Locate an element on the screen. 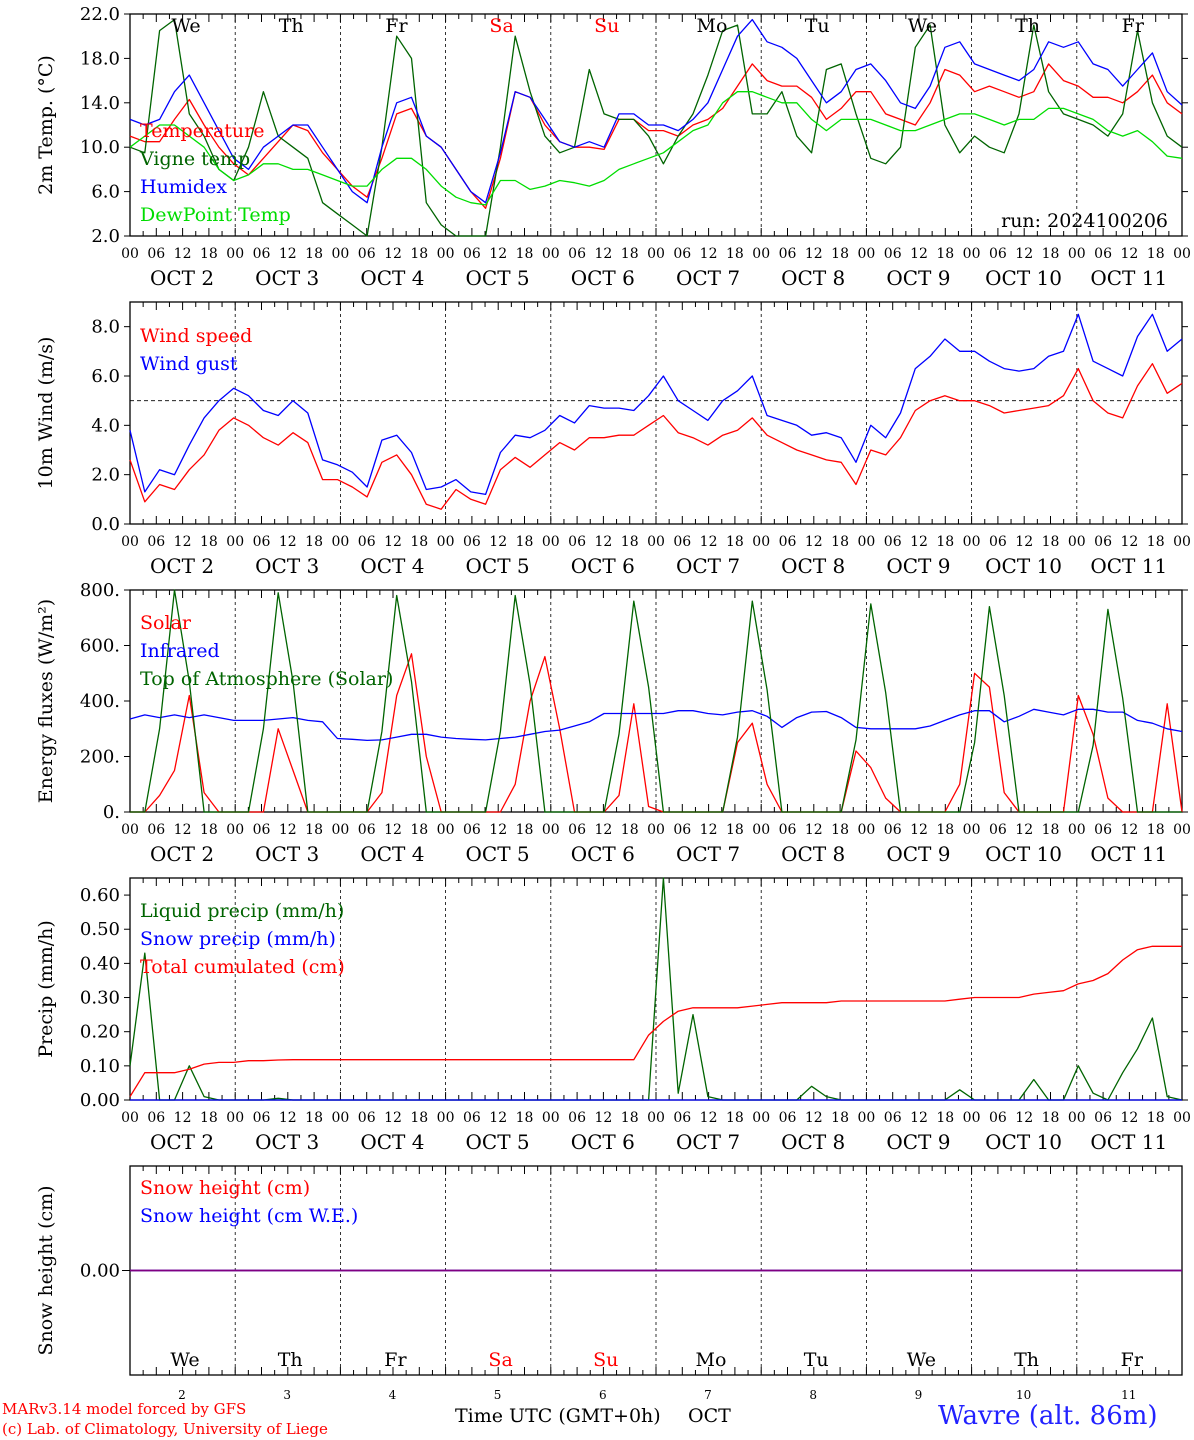 This screenshot has width=1194, height=1440. date-label: OCT 5 is located at coordinates (498, 278).